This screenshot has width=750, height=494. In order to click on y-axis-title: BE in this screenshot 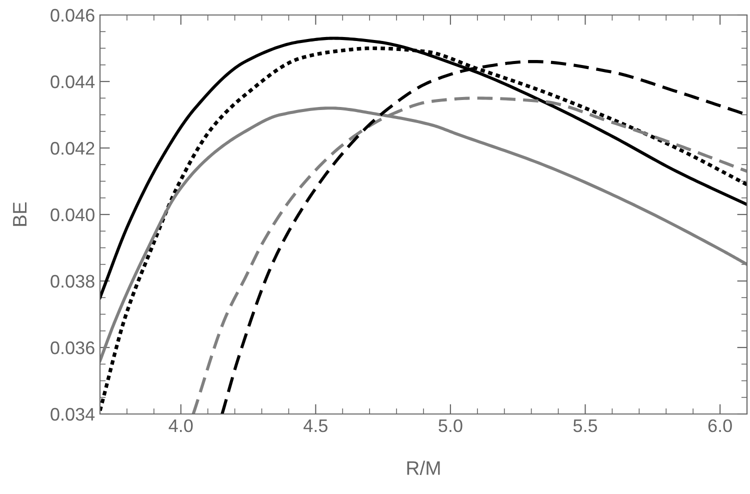, I will do `click(19, 214)`.